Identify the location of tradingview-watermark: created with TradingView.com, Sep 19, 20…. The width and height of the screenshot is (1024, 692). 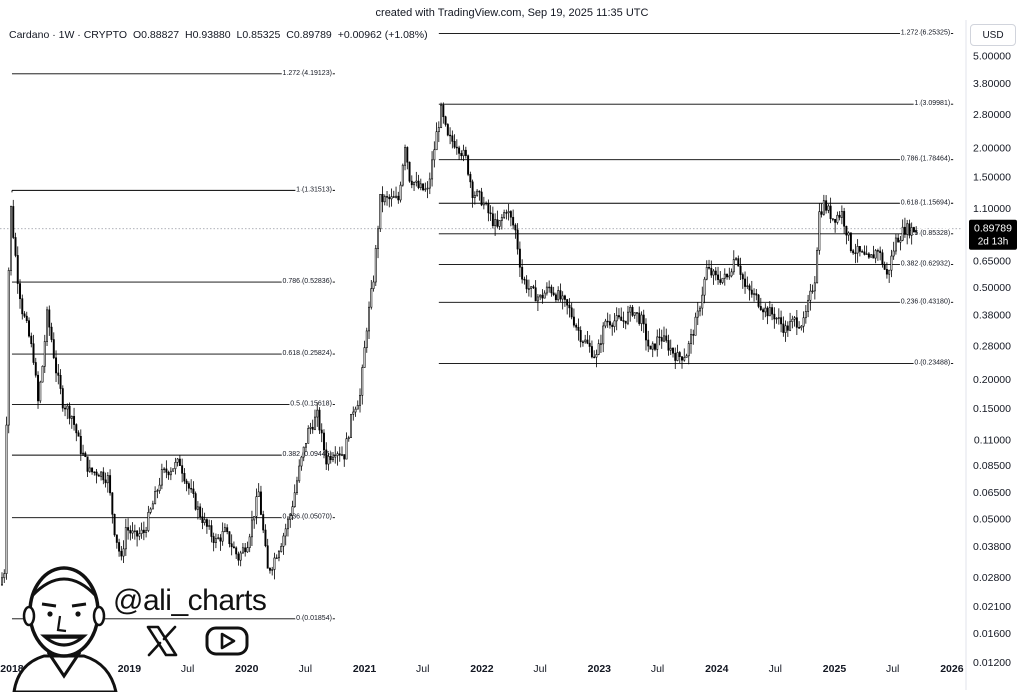
(512, 13).